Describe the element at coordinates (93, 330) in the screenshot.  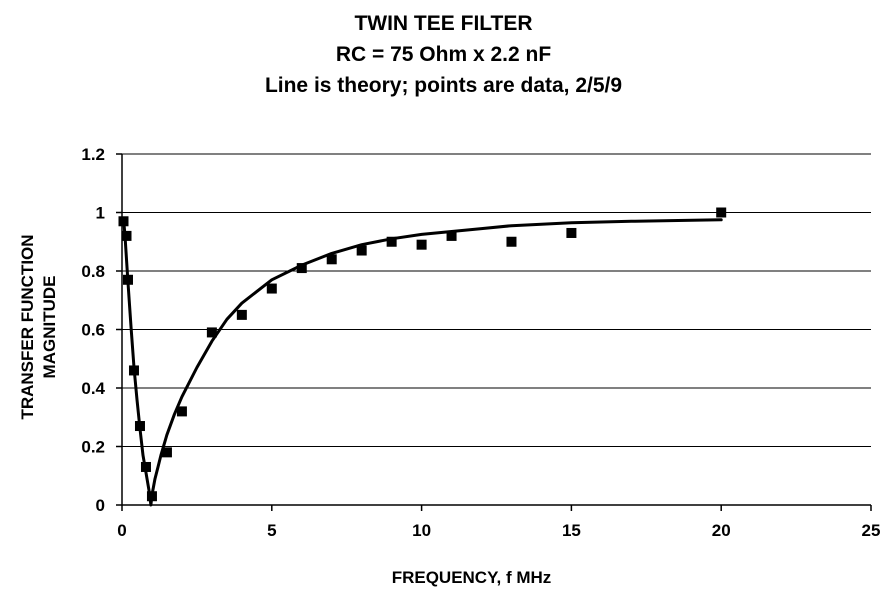
I see `y-tick-label: 0.6` at that location.